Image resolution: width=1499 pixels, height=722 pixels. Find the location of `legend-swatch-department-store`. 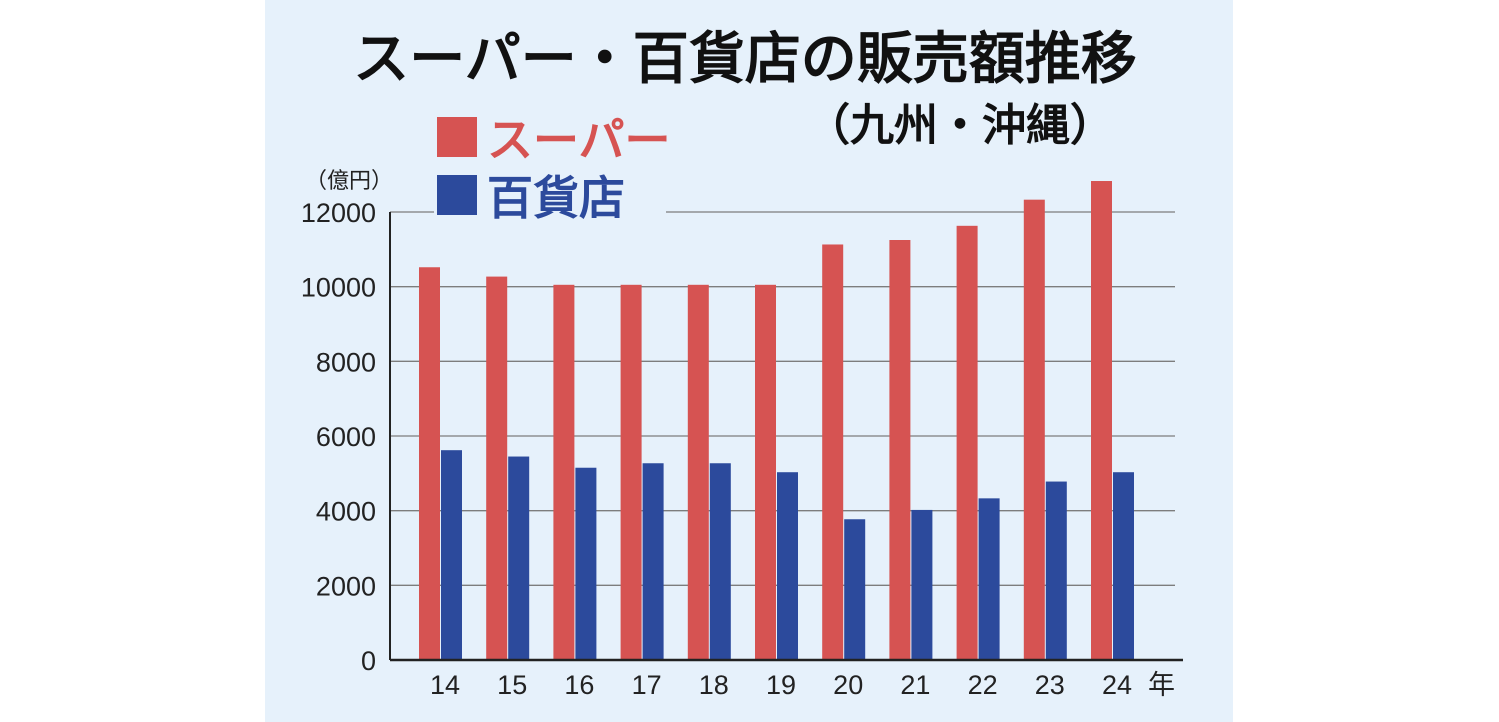

legend-swatch-department-store is located at coordinates (457, 195).